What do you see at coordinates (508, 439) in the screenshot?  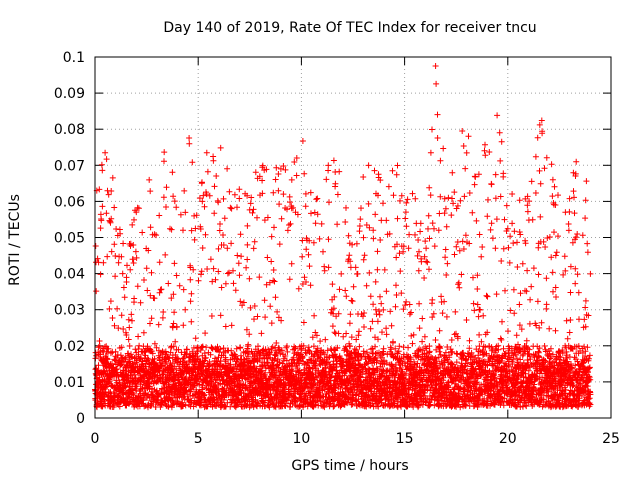 I see `x-tick-label: 20` at bounding box center [508, 439].